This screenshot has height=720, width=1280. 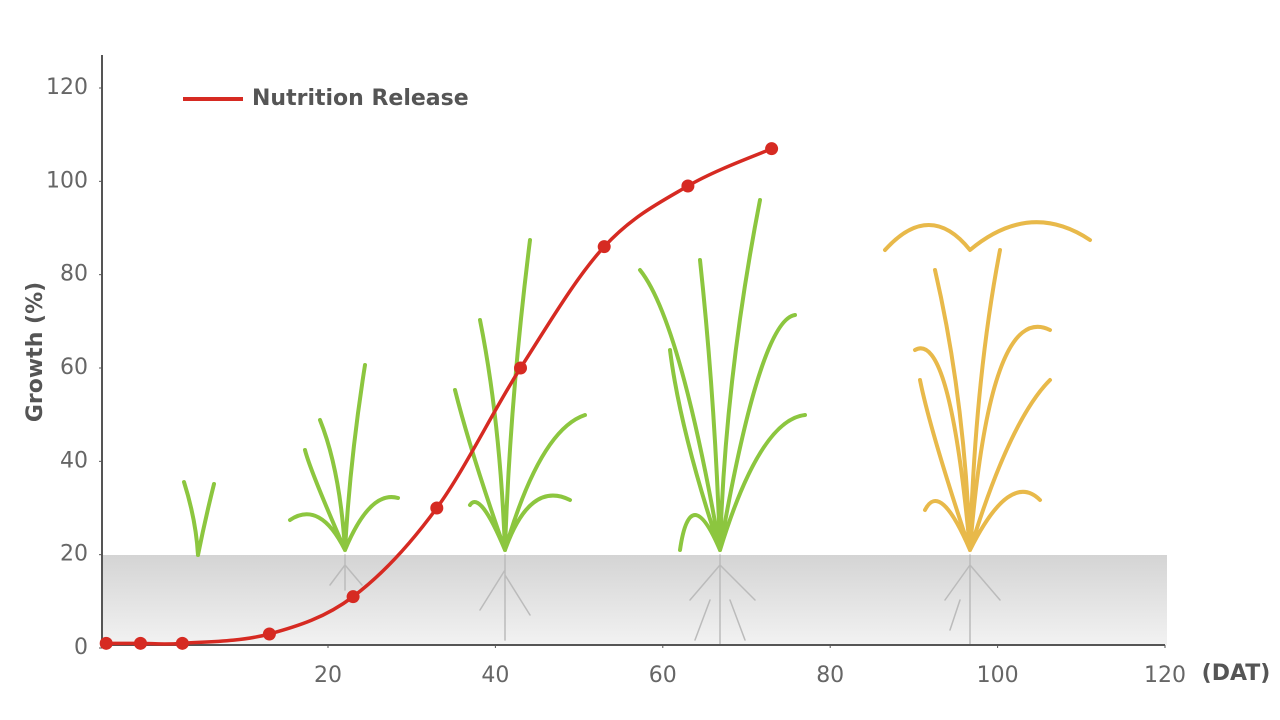 I want to click on x-tick-label: 40, so click(x=495, y=675).